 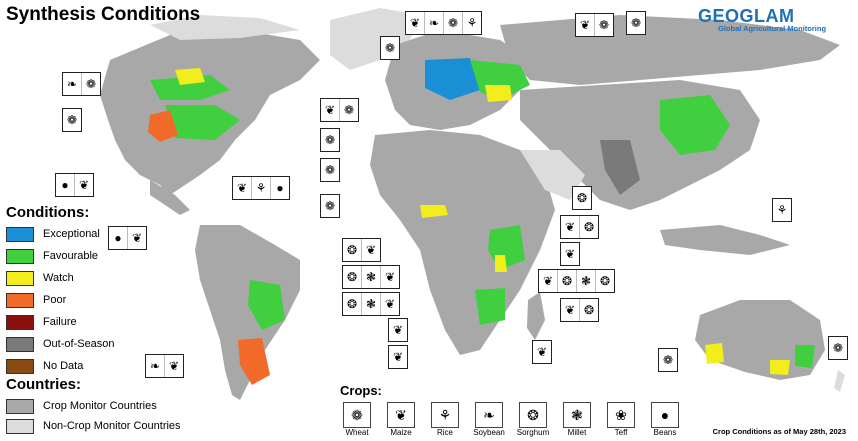 What do you see at coordinates (805, 356) in the screenshot?
I see `region-favourable-australia-e` at bounding box center [805, 356].